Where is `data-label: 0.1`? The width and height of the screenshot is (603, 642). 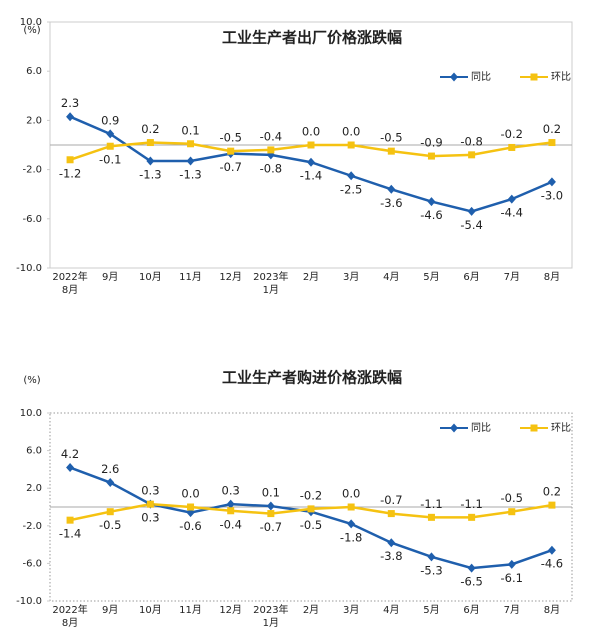 data-label: 0.1 is located at coordinates (271, 493).